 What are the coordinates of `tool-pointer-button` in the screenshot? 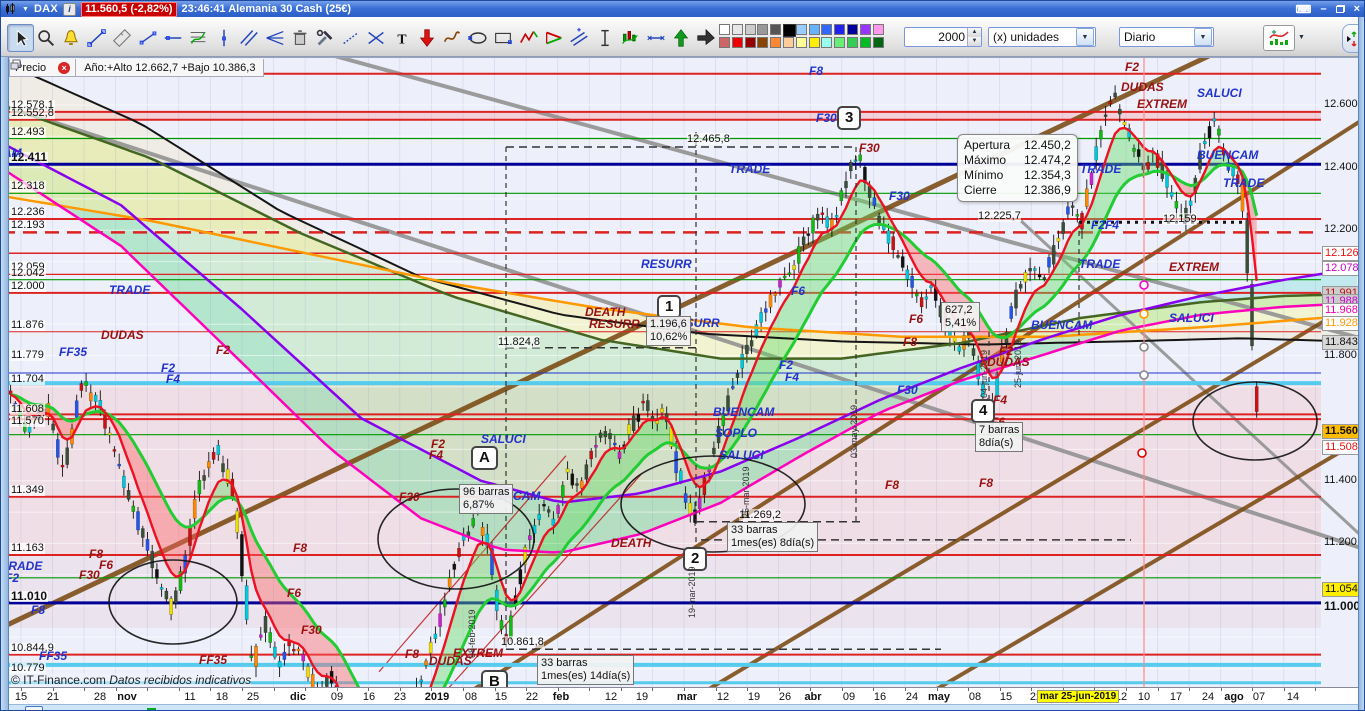 It's located at (20, 38).